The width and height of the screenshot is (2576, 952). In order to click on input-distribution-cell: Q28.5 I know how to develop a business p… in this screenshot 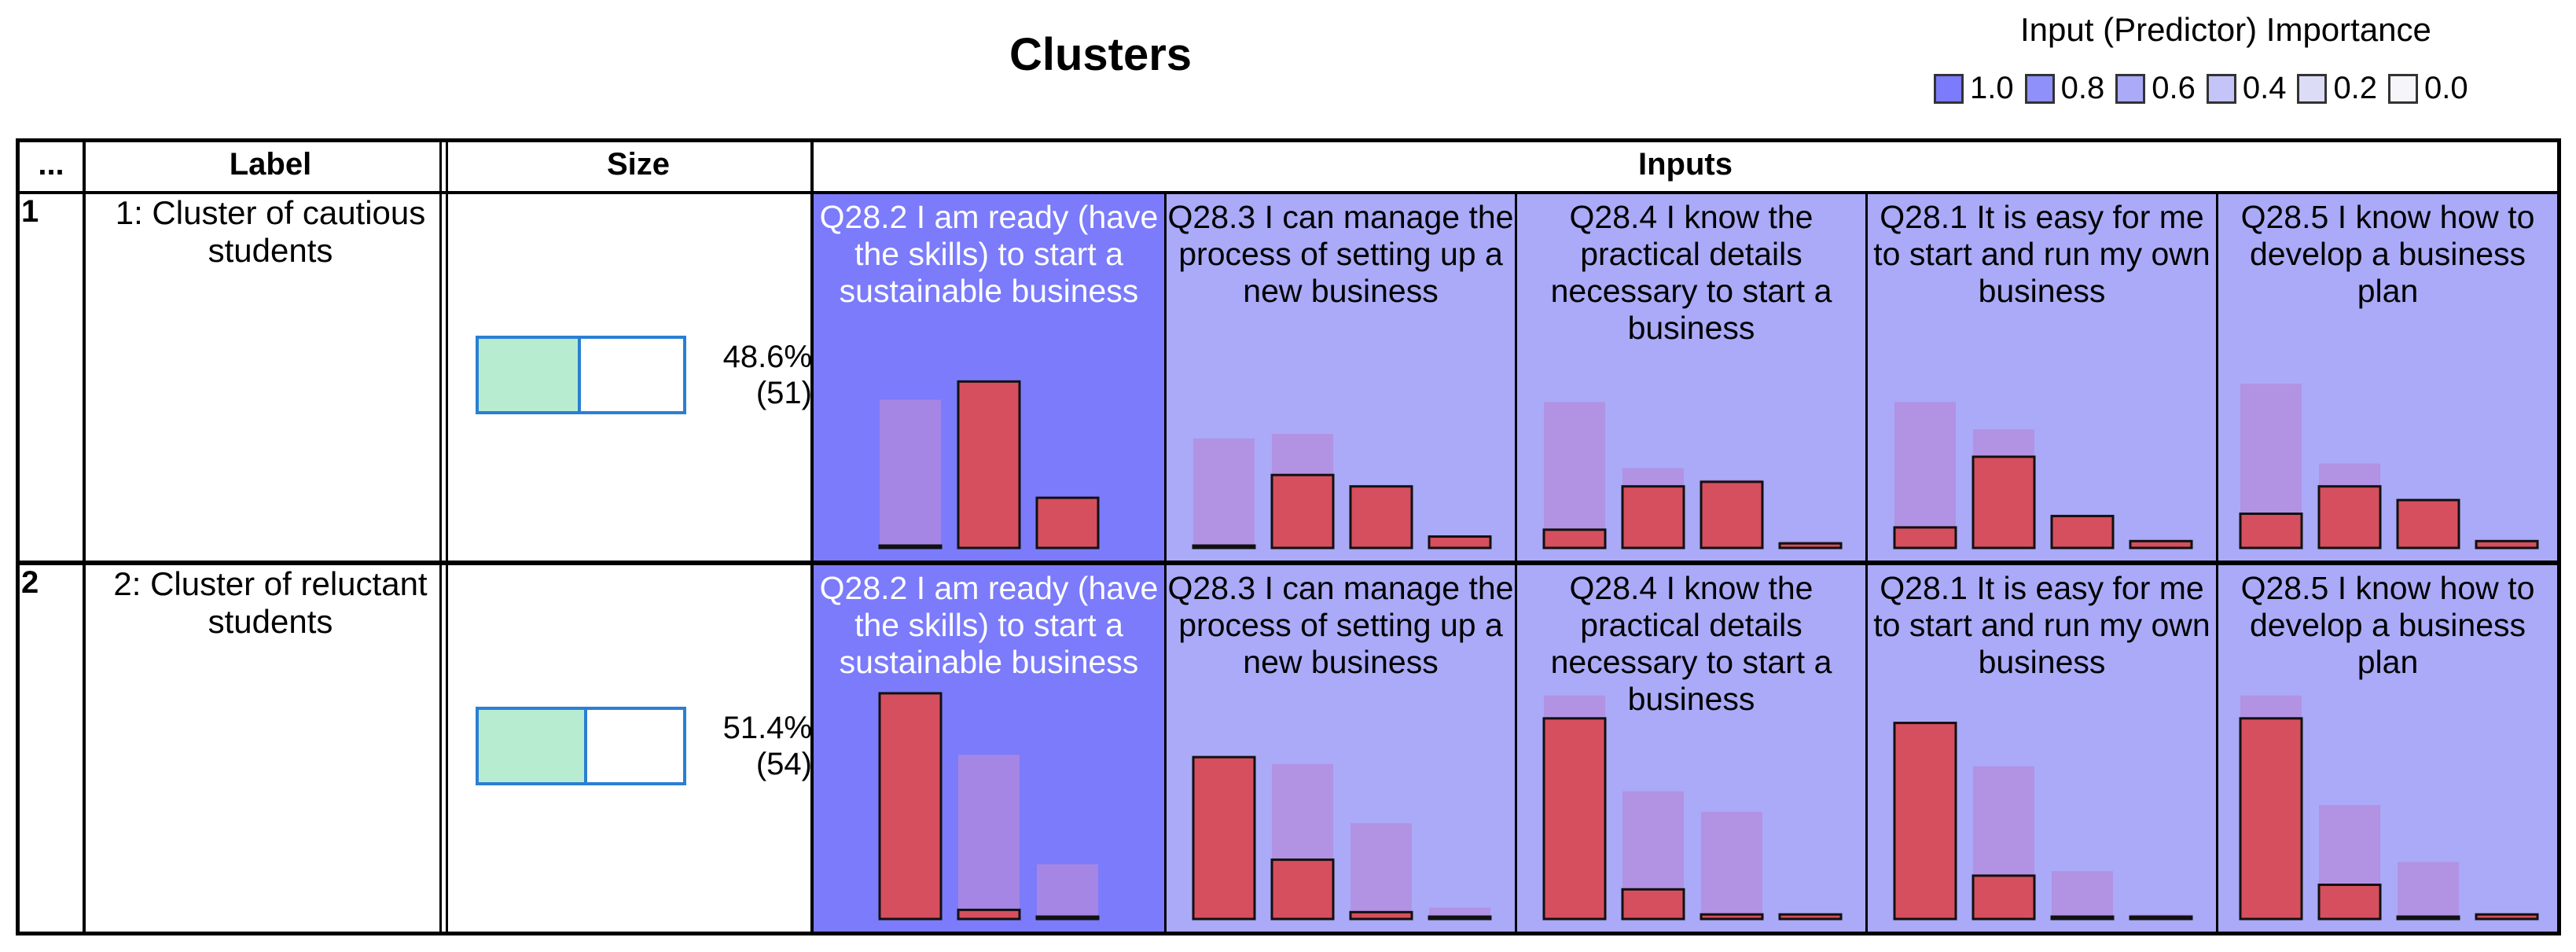, I will do `click(2386, 377)`.